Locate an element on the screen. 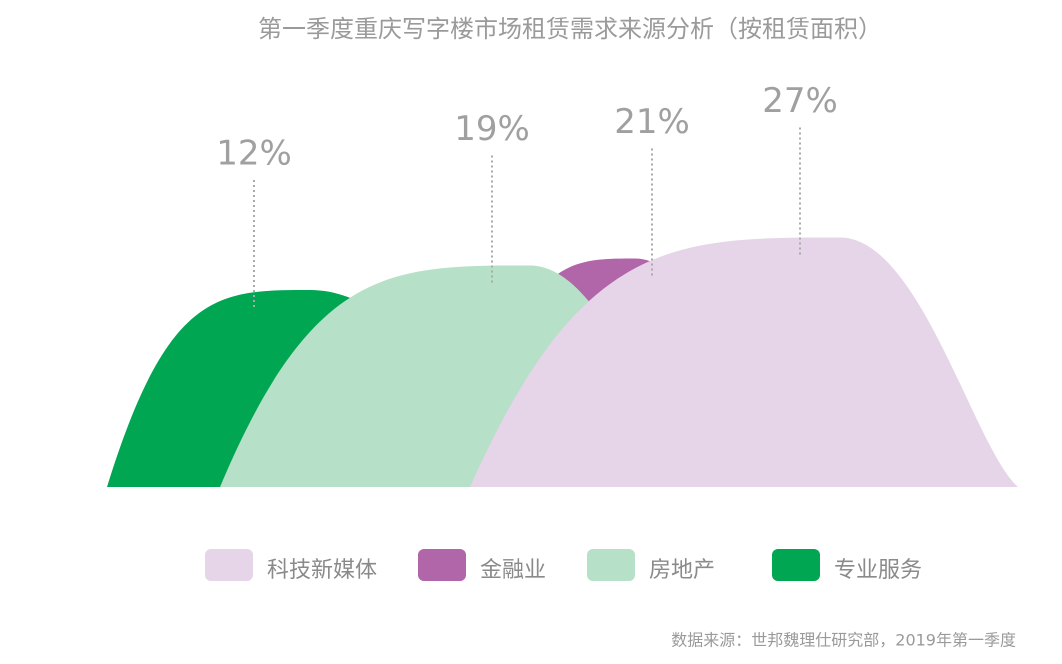 The width and height of the screenshot is (1062, 664). source-note: 数据来源：世邦魏理仕研究部，2019年第一季度 is located at coordinates (843, 640).